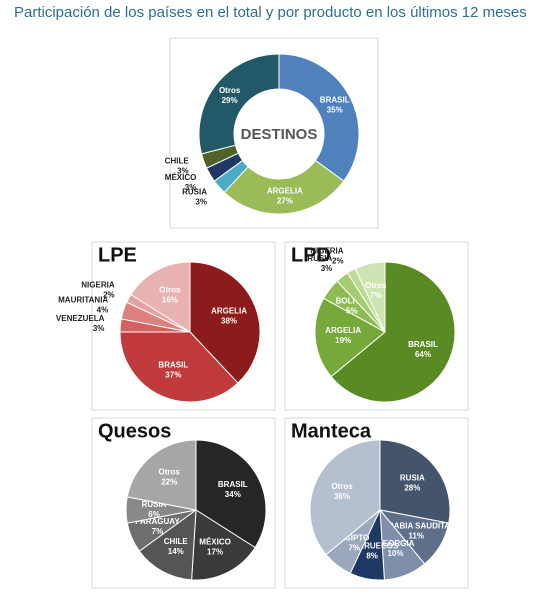 The image size is (547, 600). I want to click on slice-value: 28%, so click(412, 487).